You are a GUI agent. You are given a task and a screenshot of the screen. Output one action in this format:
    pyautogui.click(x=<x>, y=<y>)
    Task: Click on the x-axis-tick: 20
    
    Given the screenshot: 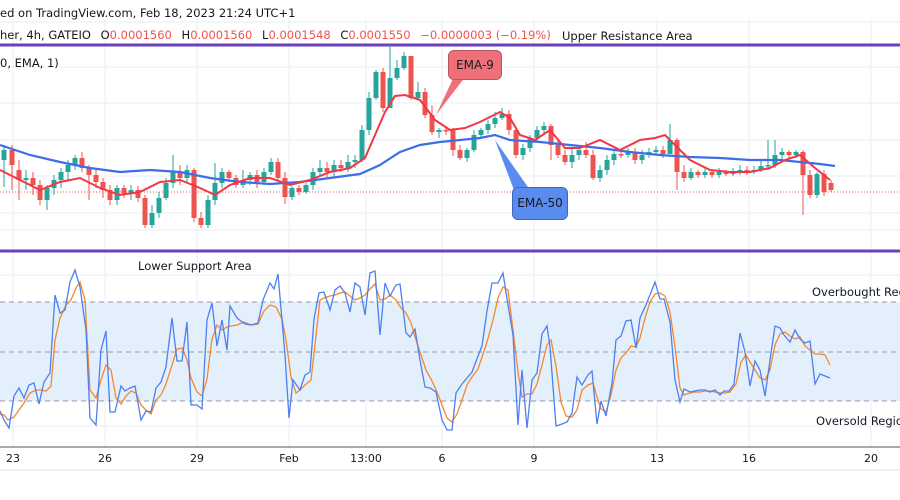 What is the action you would take?
    pyautogui.click(x=871, y=458)
    